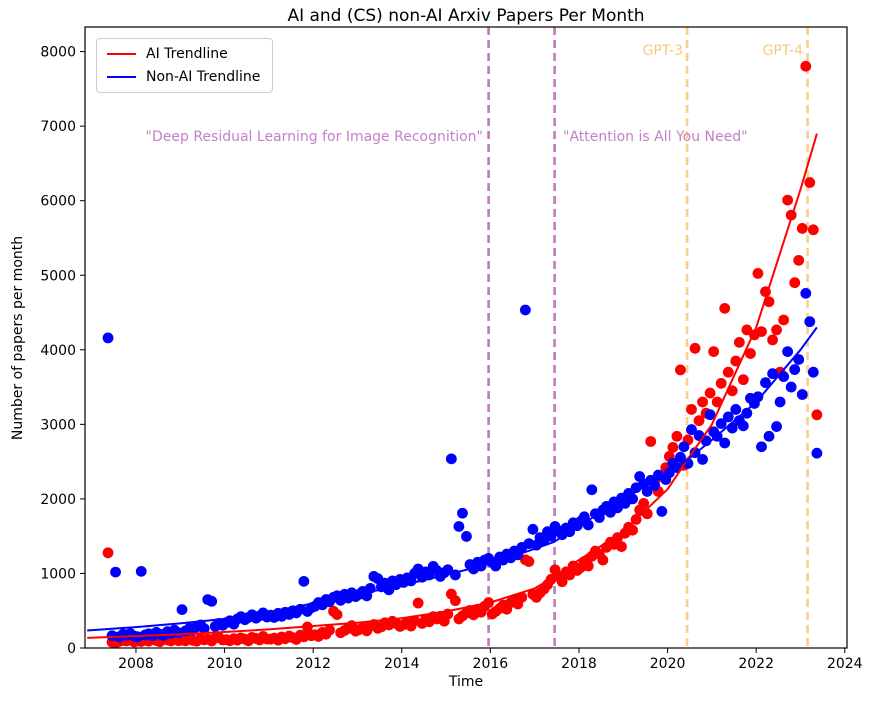 This screenshot has width=871, height=701. Describe the element at coordinates (402, 664) in the screenshot. I see `x-tick-label: 2014` at that location.